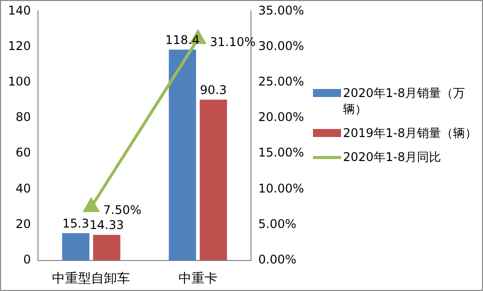 The image size is (483, 291). I want to click on y-tick-label: 140, so click(19, 10).